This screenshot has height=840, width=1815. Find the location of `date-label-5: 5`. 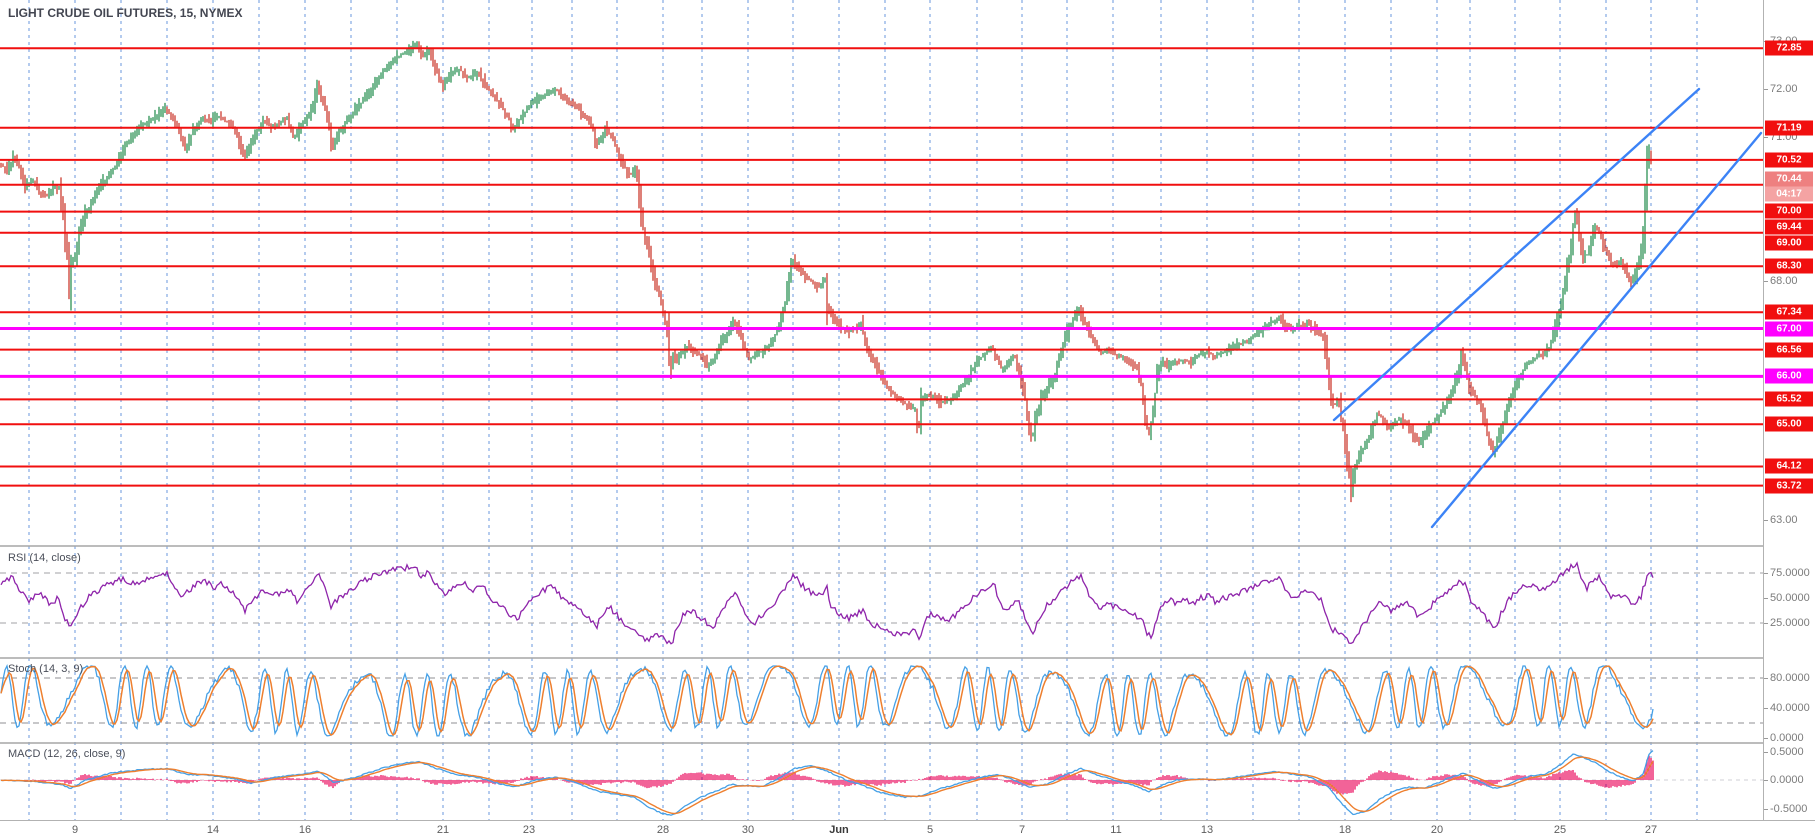

date-label-5: 5 is located at coordinates (930, 830).